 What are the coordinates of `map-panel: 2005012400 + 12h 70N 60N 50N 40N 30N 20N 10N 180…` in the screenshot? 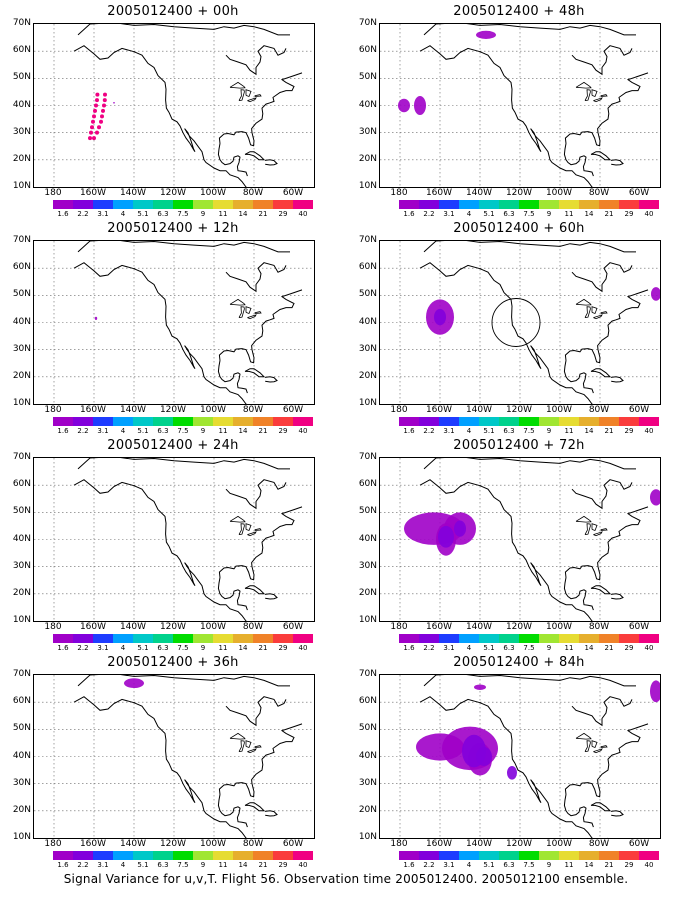 It's located at (173, 329).